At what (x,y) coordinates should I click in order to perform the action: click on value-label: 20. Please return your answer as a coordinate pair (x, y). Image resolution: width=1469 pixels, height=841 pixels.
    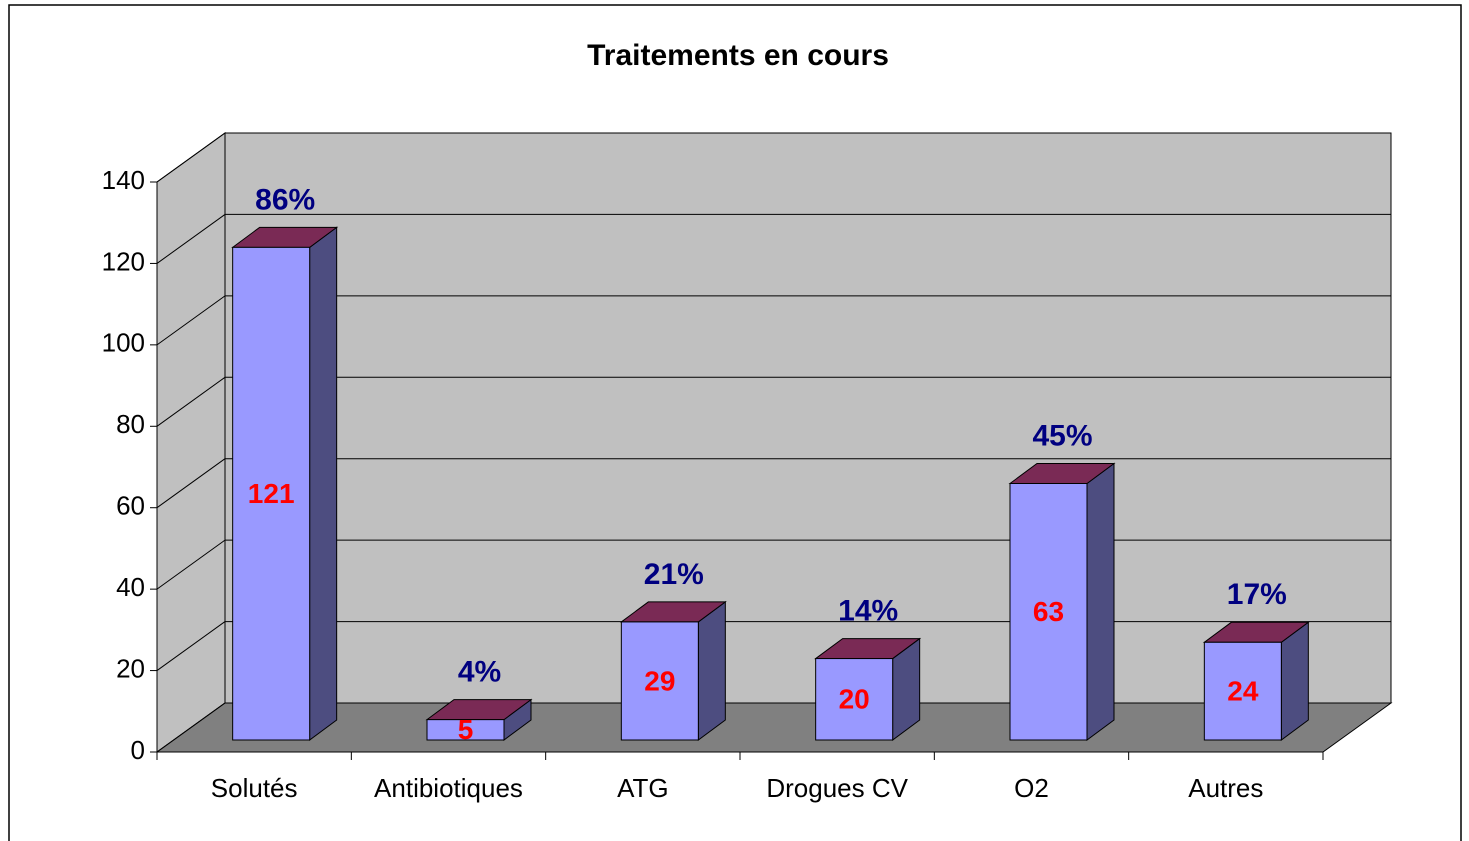
    Looking at the image, I should click on (854, 699).